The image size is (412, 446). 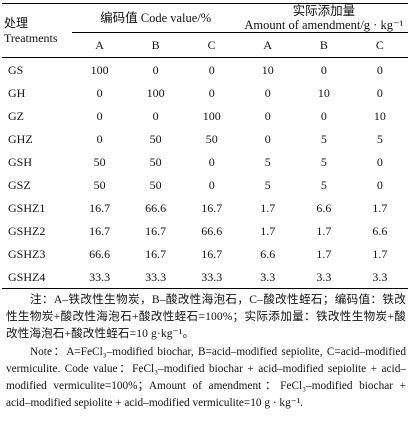 What do you see at coordinates (205, 115) in the screenshot?
I see `table-row: GZ 0 0 100 0 0 10` at bounding box center [205, 115].